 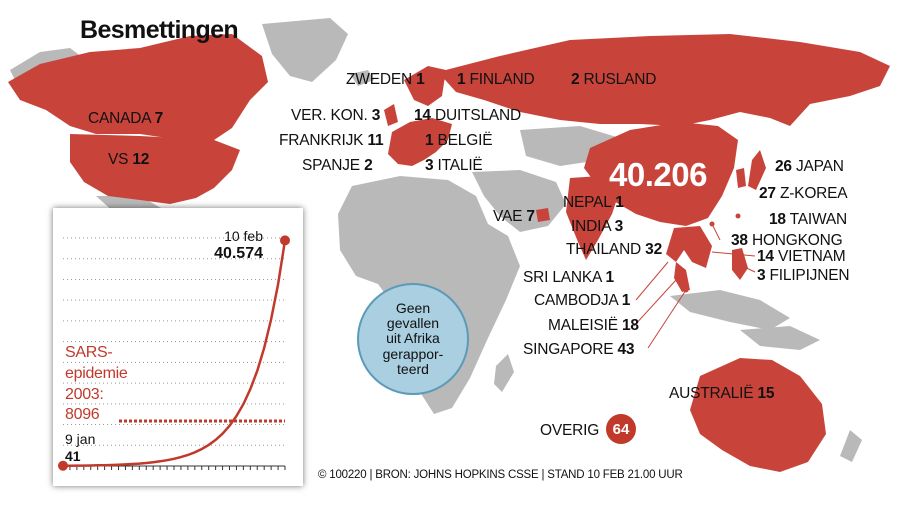 I want to click on growth-chart, so click(x=174, y=353).